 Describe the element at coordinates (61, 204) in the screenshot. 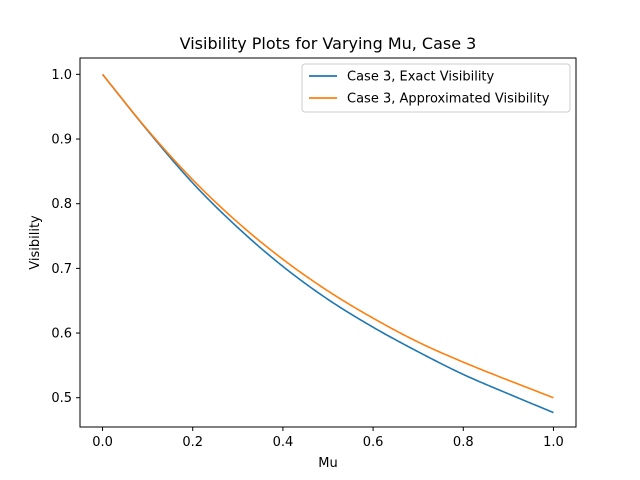

I see `y-tick-label: 0.8` at that location.